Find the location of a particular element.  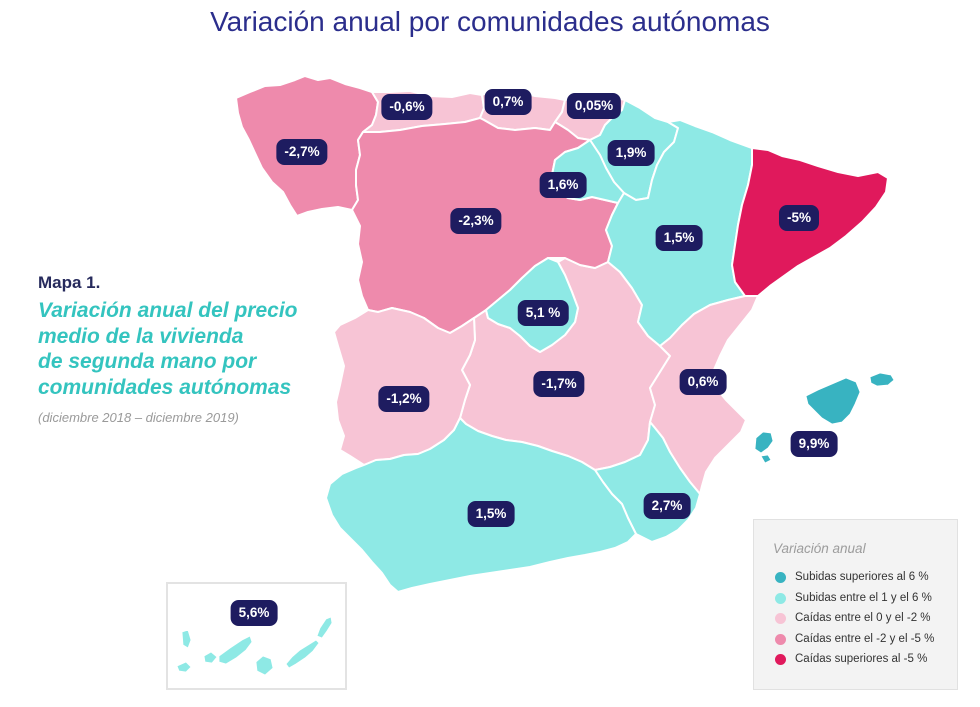

legend-item: Caídas superiores al -5 % is located at coordinates (855, 659).